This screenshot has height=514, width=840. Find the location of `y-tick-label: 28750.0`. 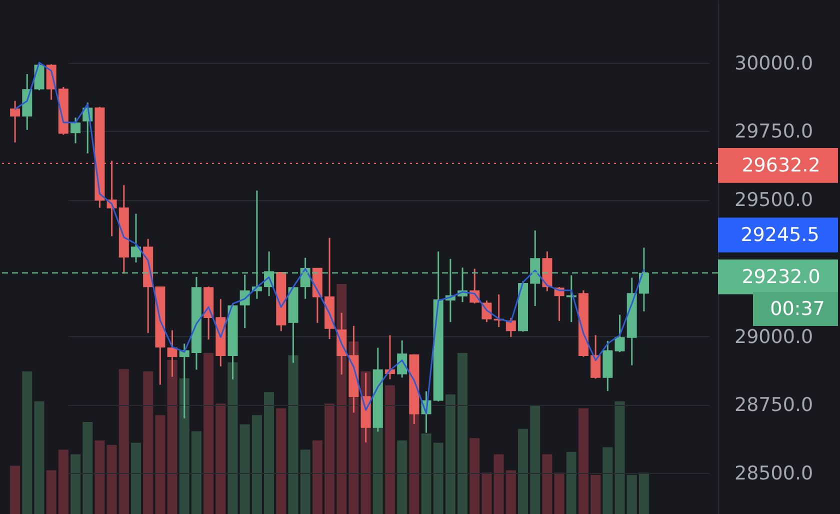

y-tick-label: 28750.0 is located at coordinates (774, 405).